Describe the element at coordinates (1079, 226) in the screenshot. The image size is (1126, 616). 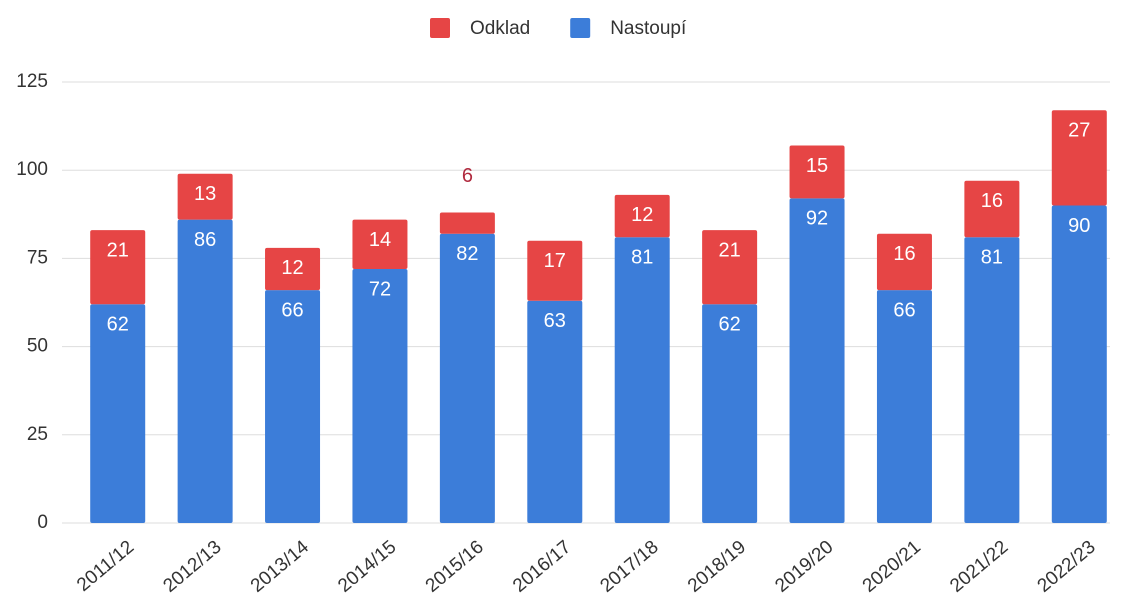
I see `value-label: 90` at that location.